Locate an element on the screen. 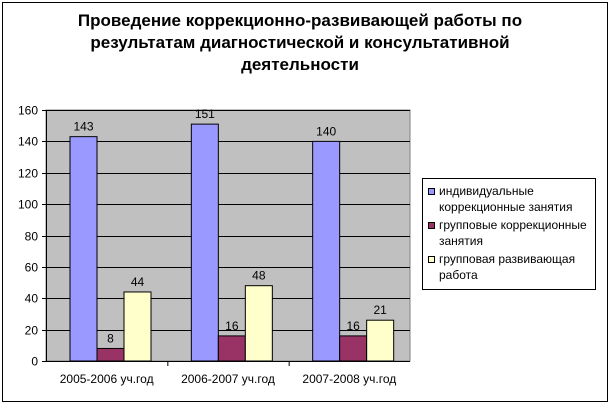  legend-label-group-correction-line-2: занятия is located at coordinates (461, 241).